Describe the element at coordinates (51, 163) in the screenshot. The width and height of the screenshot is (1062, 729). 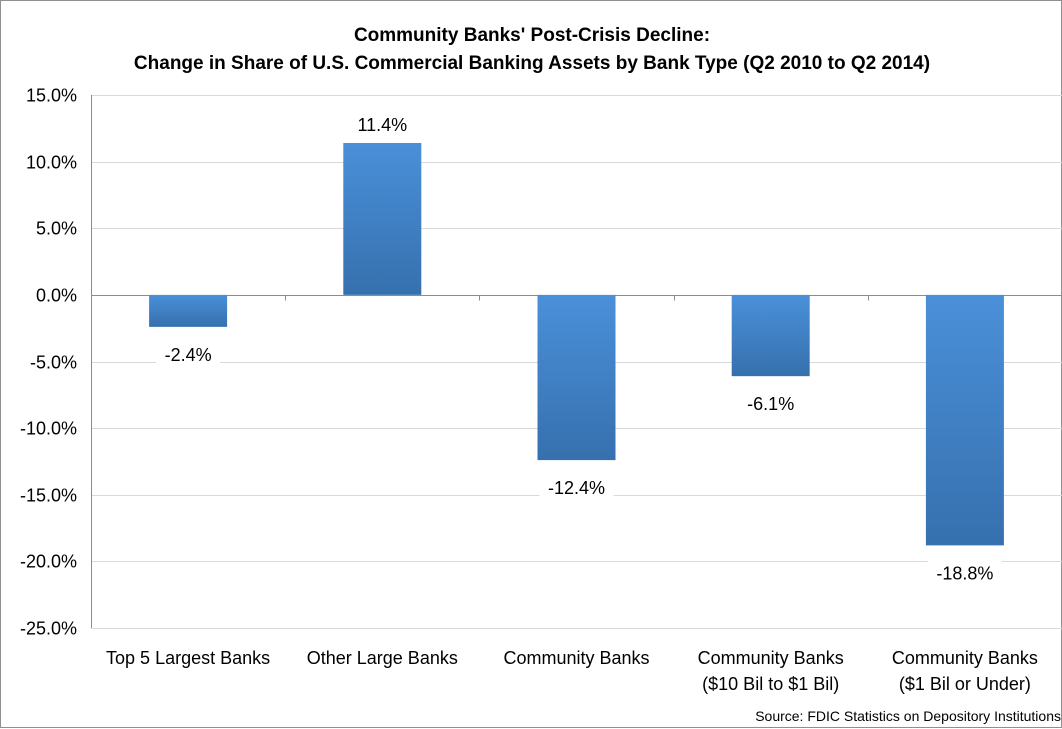
I see `y-tick-label: 10.0%` at that location.